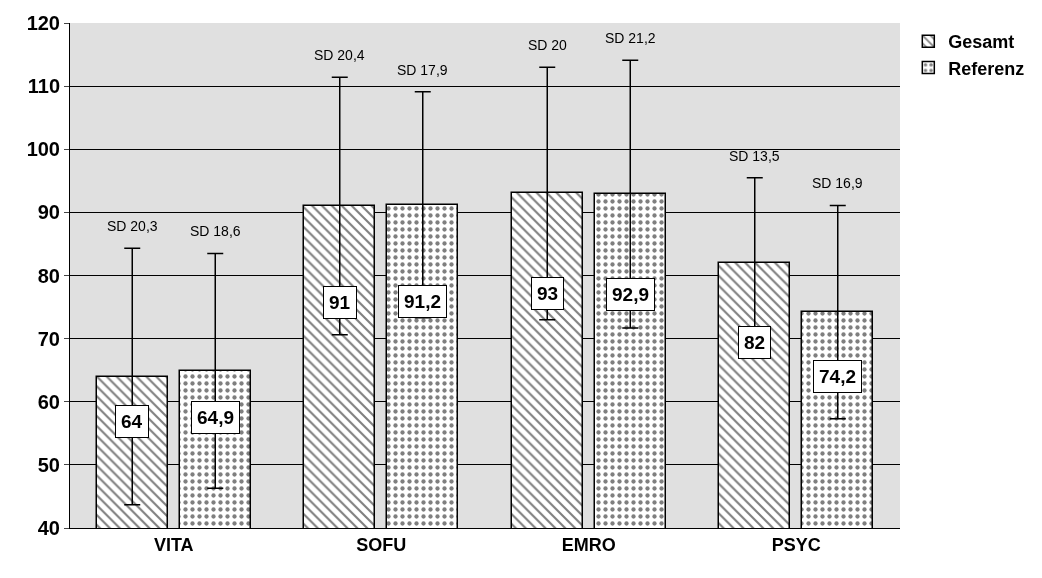 This screenshot has width=1042, height=578. Describe the element at coordinates (43, 149) in the screenshot. I see `y-tick-label: 100` at that location.